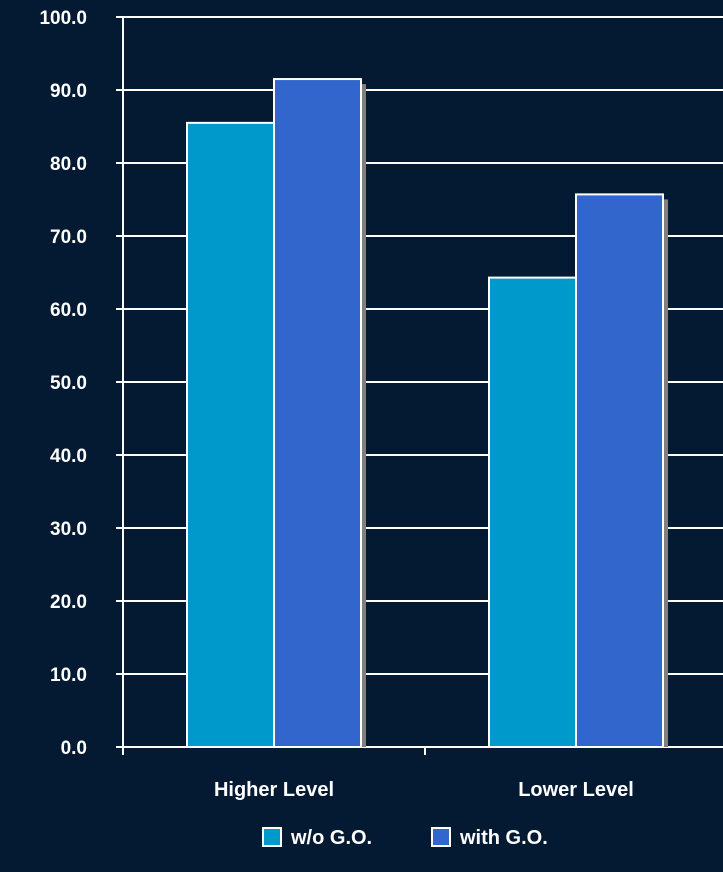  I want to click on legend-swatch-with-go, so click(441, 837).